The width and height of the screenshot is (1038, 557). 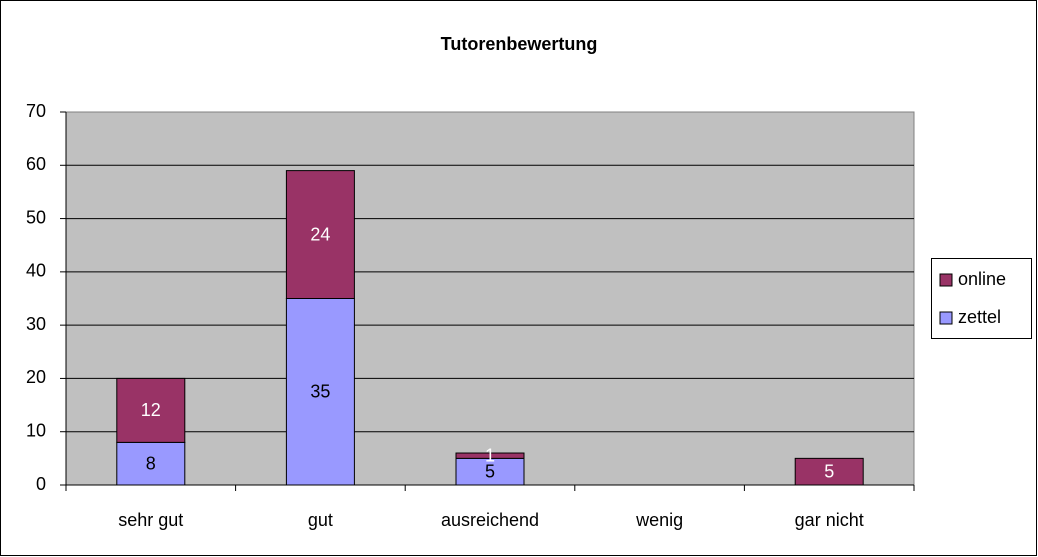 What do you see at coordinates (982, 279) in the screenshot?
I see `legend-label: online` at bounding box center [982, 279].